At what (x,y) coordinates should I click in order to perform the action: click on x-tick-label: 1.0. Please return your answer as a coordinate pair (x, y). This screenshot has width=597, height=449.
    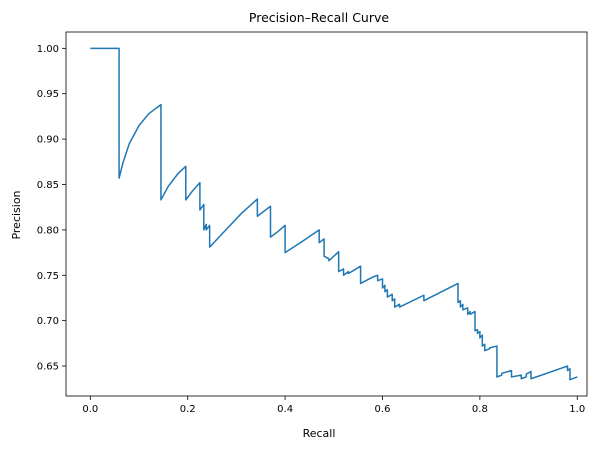
    Looking at the image, I should click on (577, 409).